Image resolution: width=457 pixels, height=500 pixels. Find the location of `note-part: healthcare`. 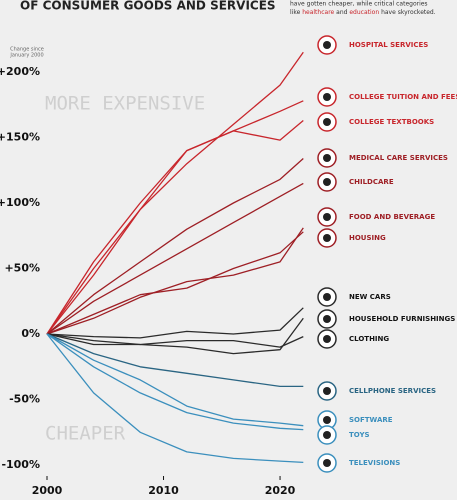

note-part: healthcare is located at coordinates (318, 12).